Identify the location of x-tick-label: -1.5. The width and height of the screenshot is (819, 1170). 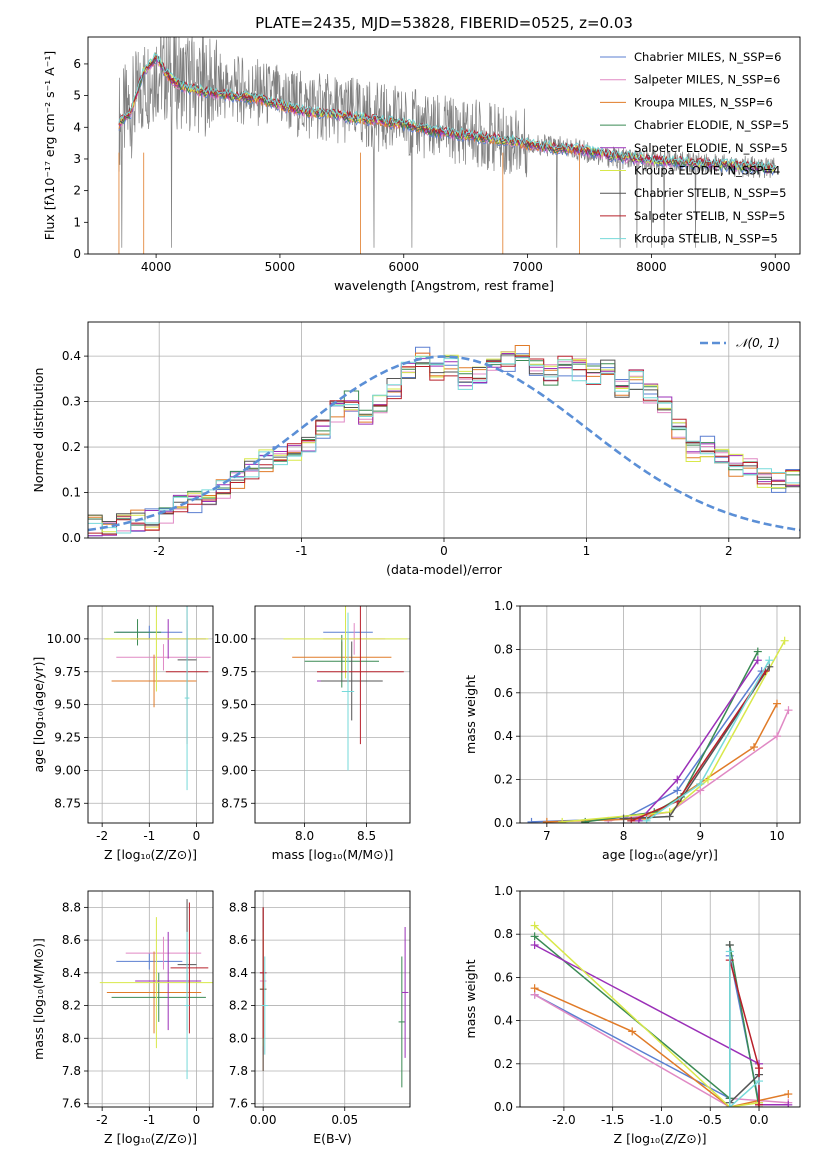
(612, 1120).